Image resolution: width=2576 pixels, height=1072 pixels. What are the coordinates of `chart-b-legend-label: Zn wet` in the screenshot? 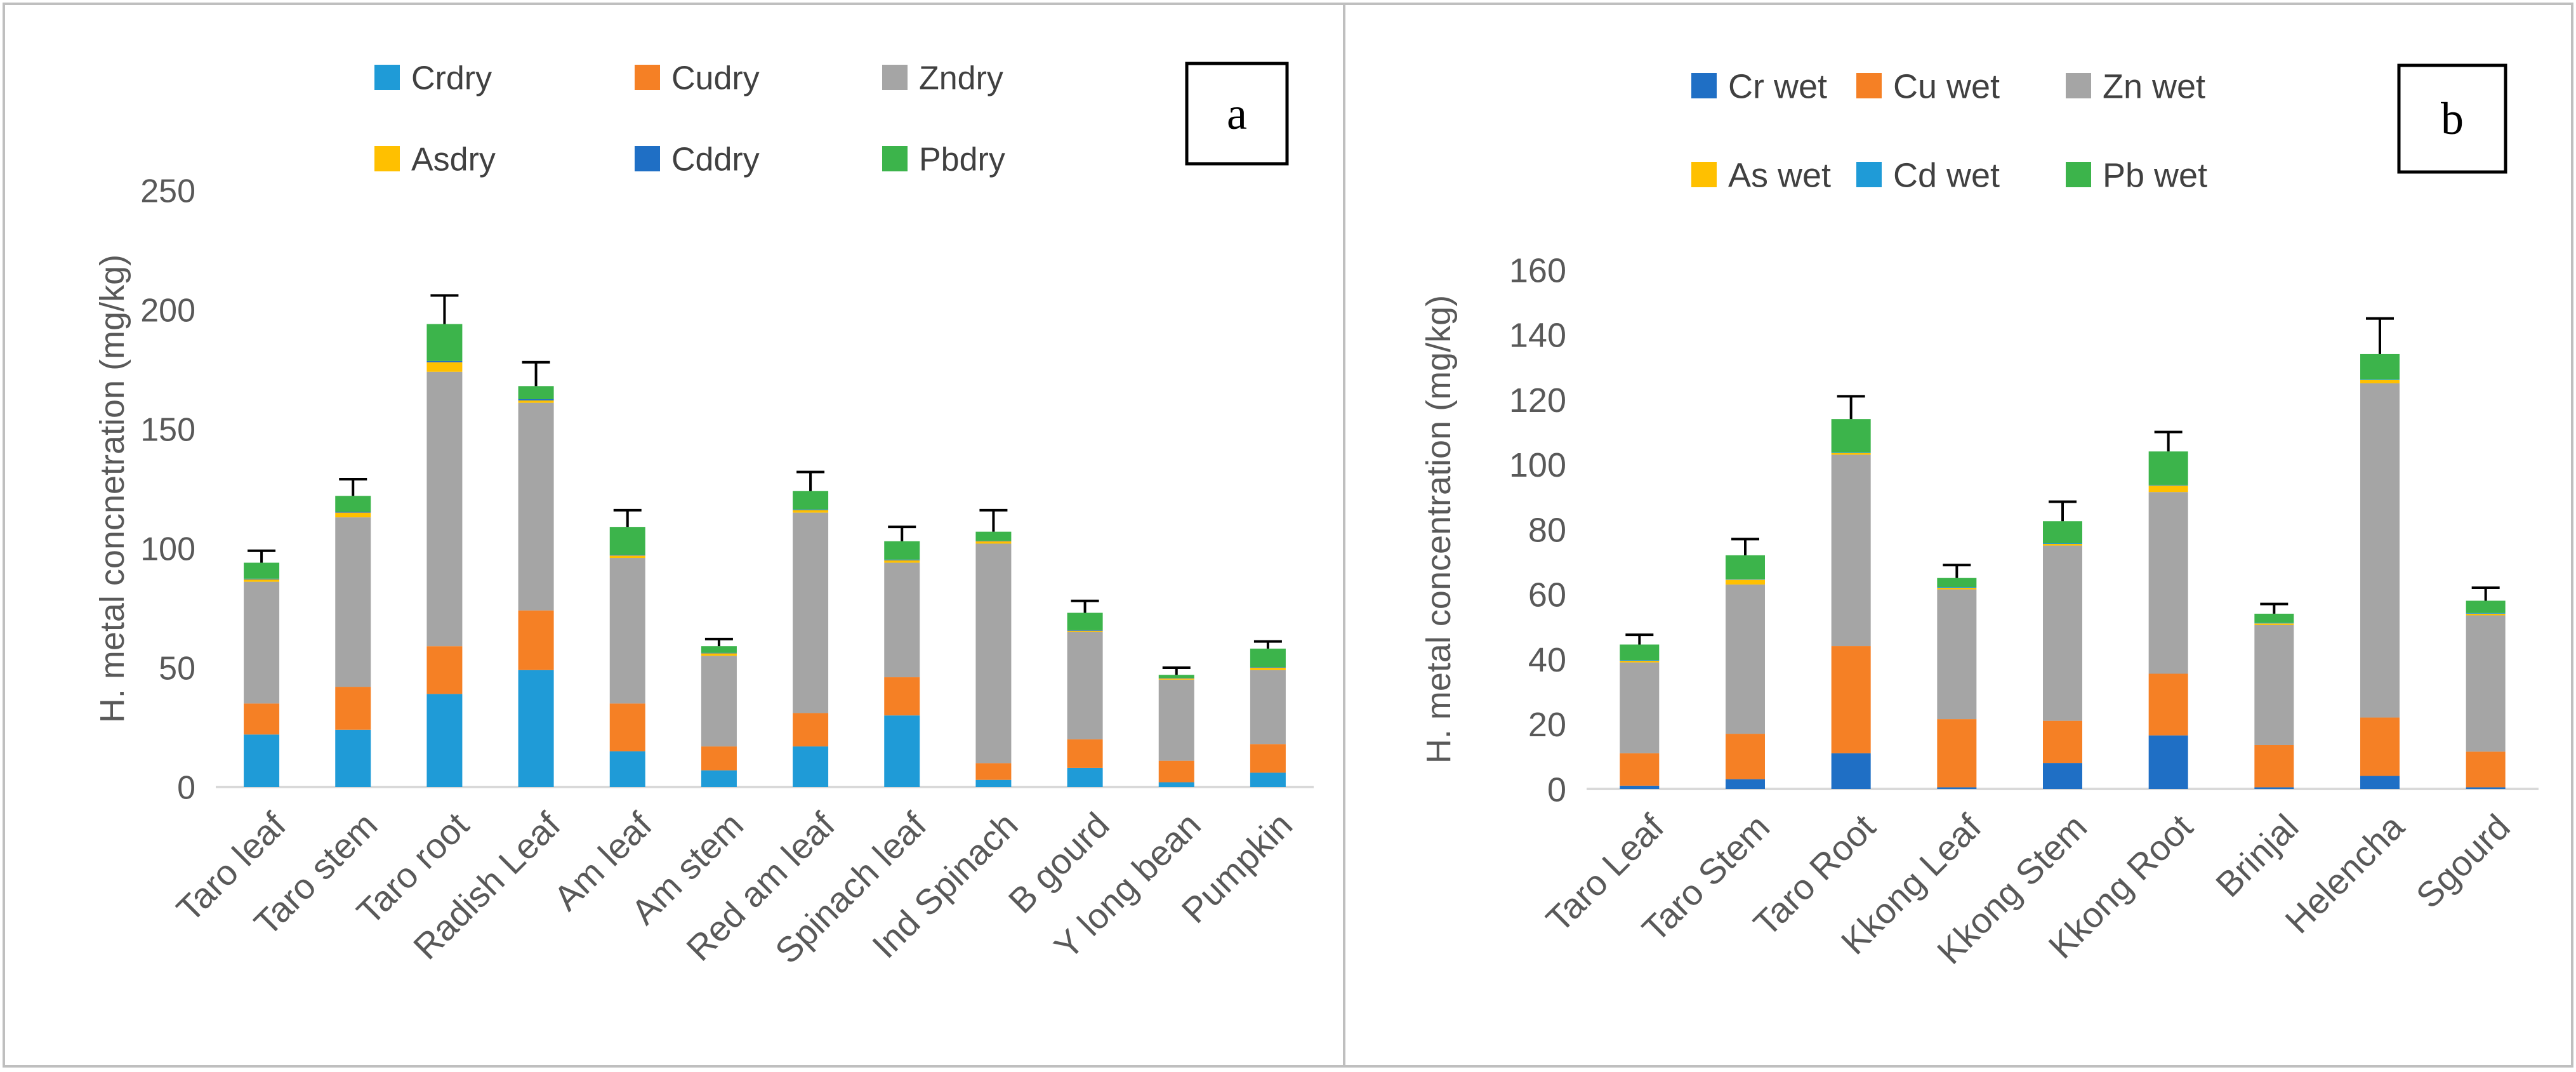 It's located at (2154, 86).